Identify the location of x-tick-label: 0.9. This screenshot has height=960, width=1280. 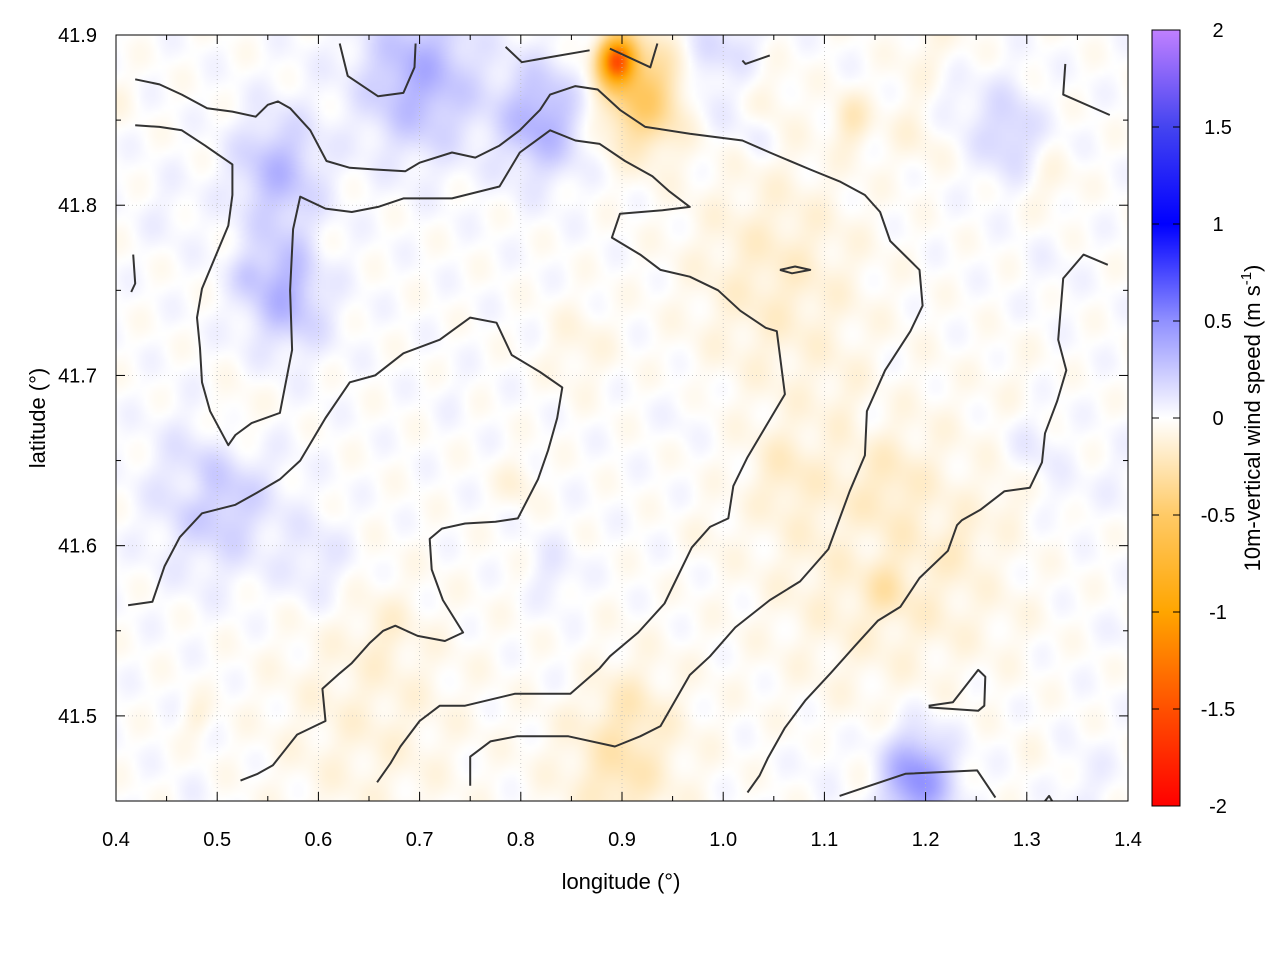
(622, 840).